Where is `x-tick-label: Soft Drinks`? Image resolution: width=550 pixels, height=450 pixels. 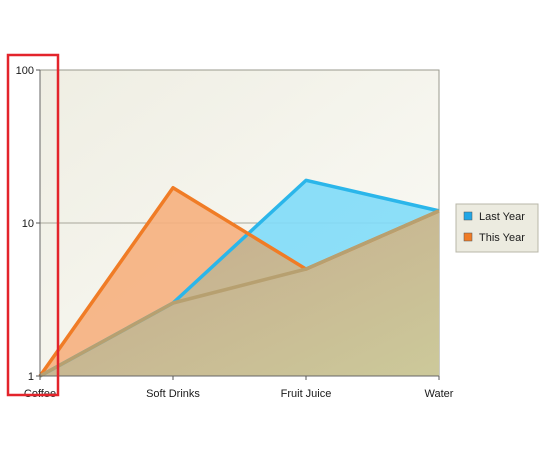
x-tick-label: Soft Drinks is located at coordinates (173, 394).